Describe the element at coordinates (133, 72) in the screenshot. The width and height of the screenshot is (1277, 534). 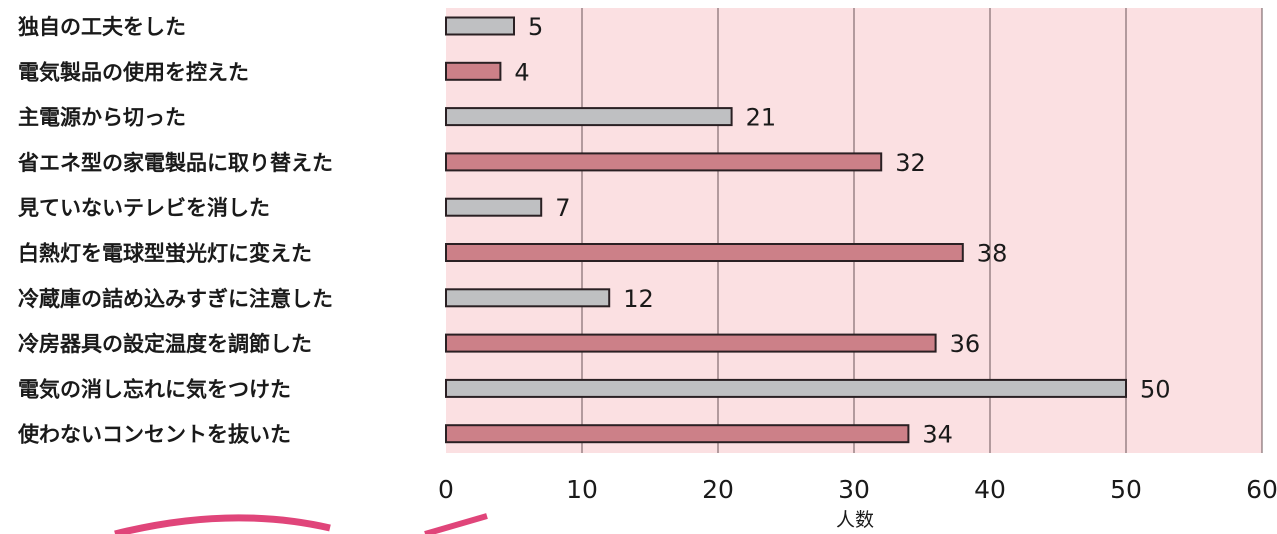
I see `category-label: 電気製品の使用を控えた` at that location.